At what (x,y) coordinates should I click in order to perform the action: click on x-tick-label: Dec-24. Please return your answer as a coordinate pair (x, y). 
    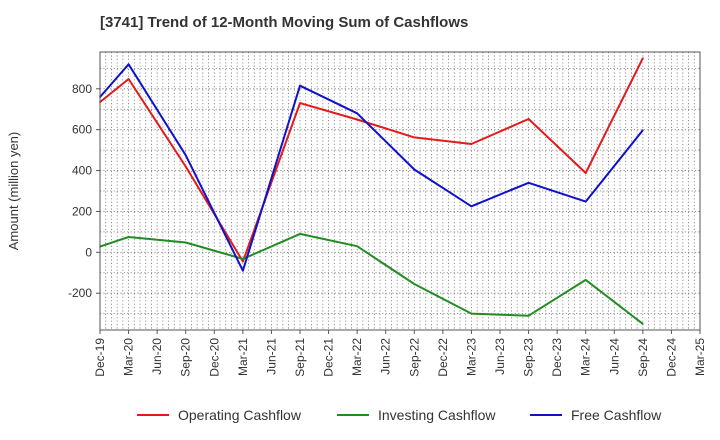
    Looking at the image, I should click on (671, 357).